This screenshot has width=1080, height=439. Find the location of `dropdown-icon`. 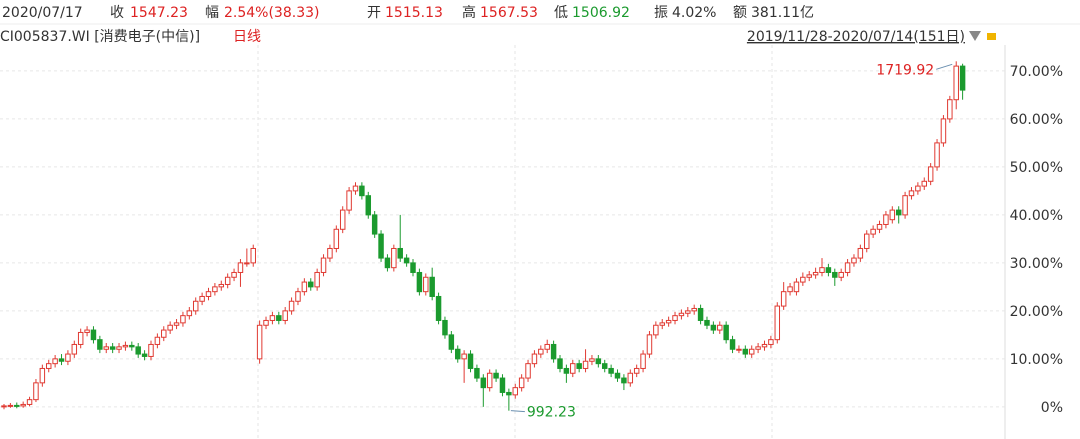

dropdown-icon is located at coordinates (975, 36).